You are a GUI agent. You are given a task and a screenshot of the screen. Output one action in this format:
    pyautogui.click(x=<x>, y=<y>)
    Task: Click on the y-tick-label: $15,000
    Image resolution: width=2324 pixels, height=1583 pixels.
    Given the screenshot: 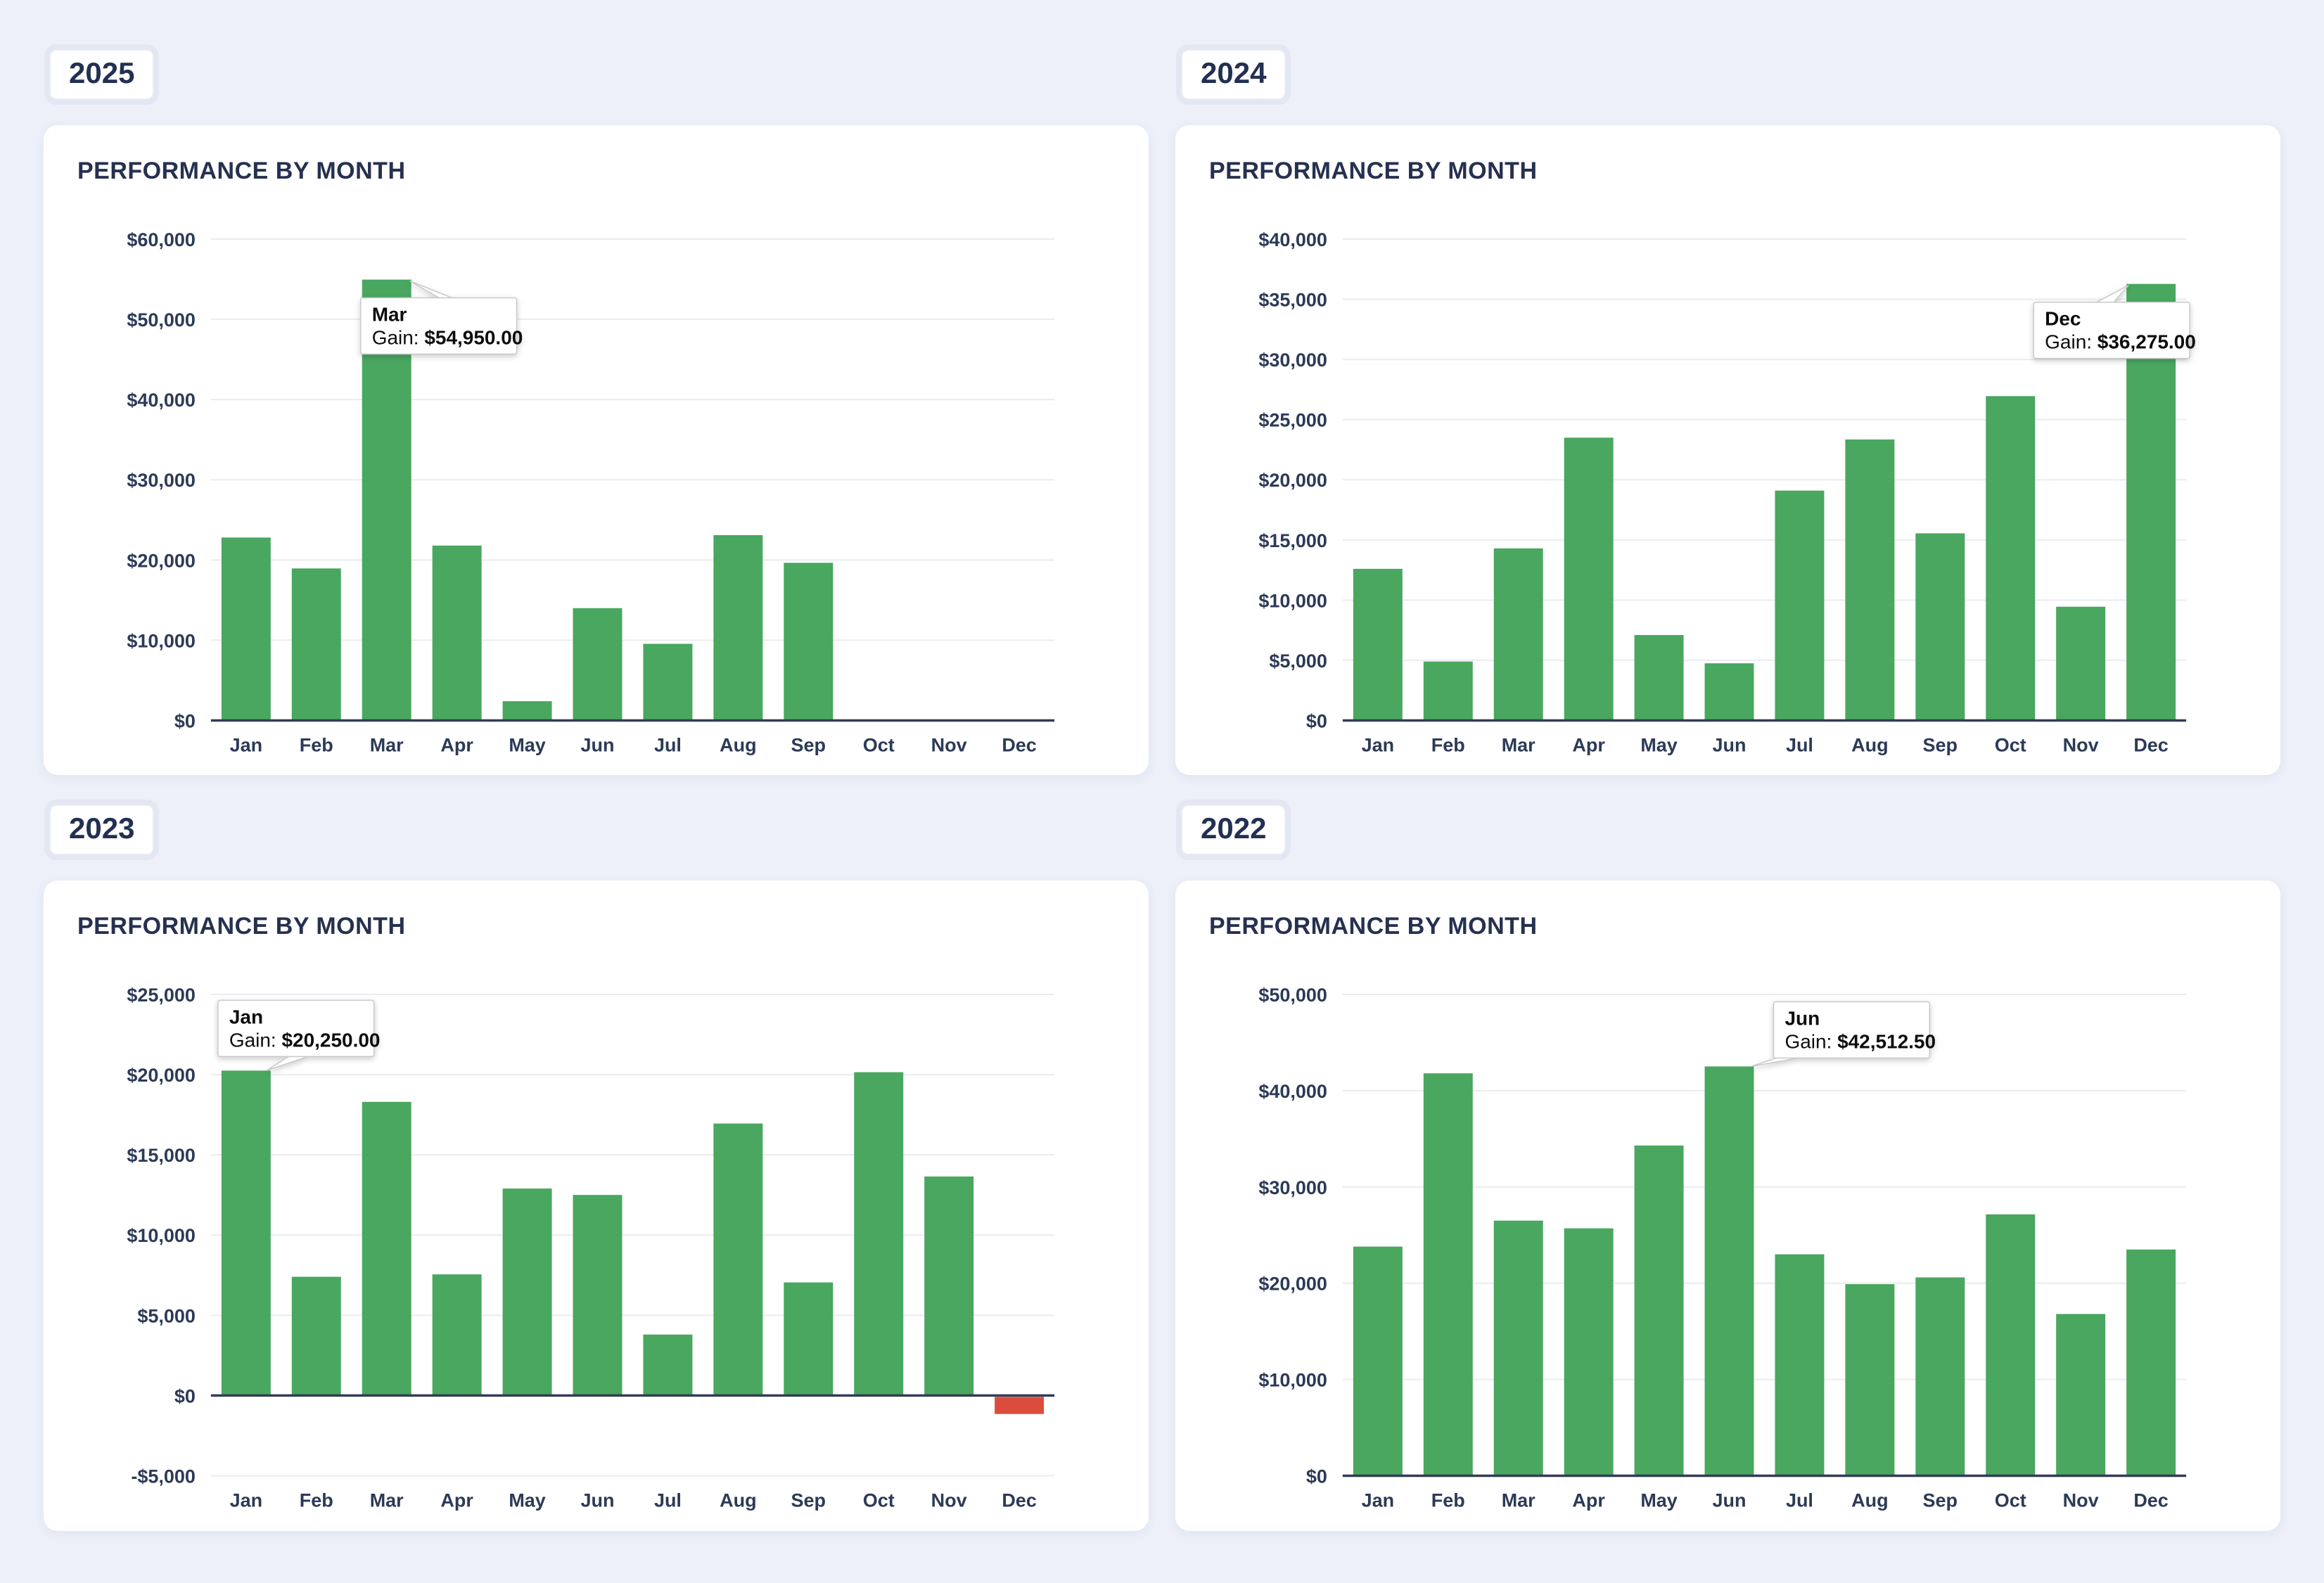 What is the action you would take?
    pyautogui.click(x=1292, y=540)
    